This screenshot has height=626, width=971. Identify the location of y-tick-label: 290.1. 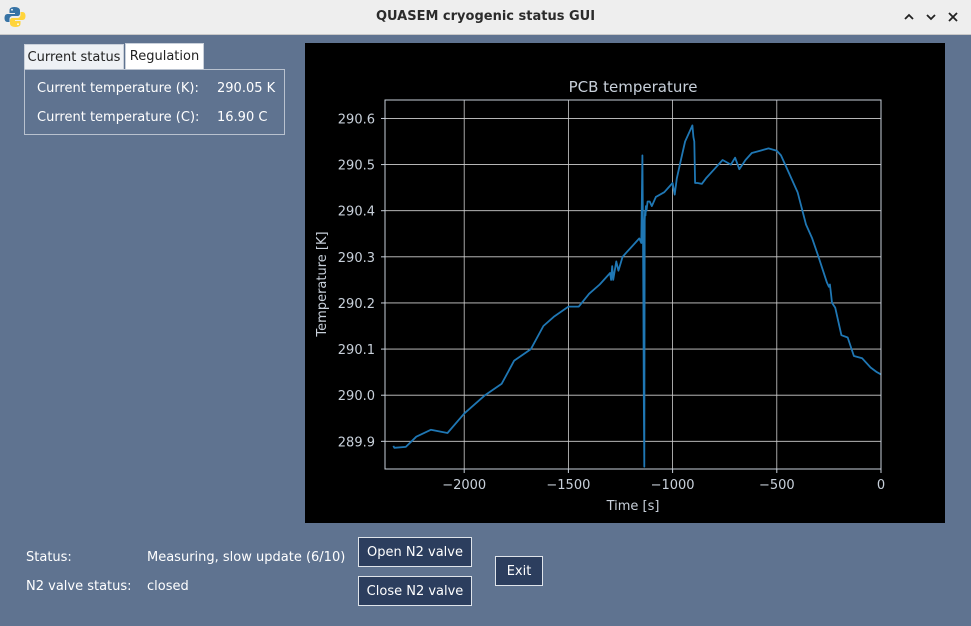
(356, 350).